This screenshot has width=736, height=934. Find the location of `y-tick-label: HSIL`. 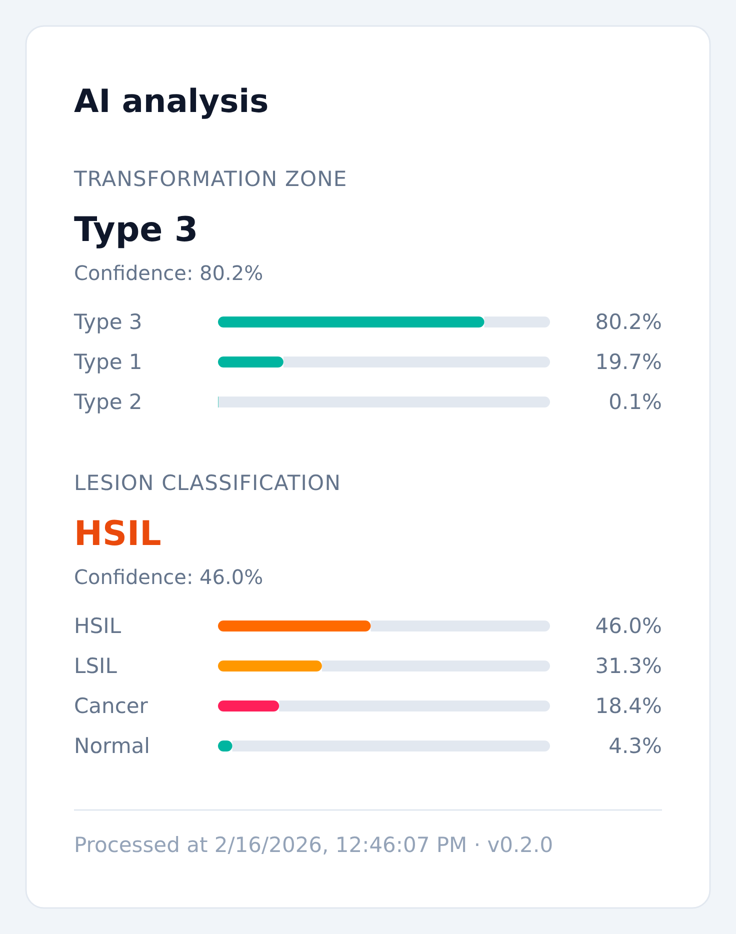

y-tick-label: HSIL is located at coordinates (98, 626).